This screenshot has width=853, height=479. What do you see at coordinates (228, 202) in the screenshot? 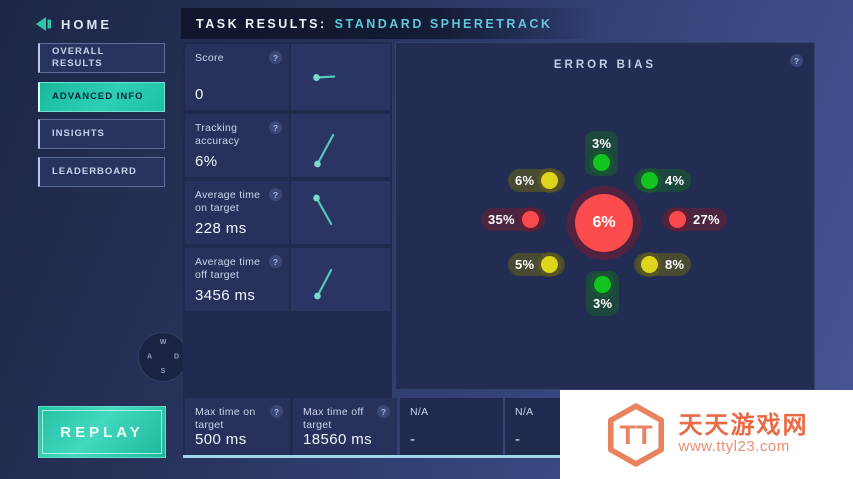
I see `stat-label: Average time on target` at bounding box center [228, 202].